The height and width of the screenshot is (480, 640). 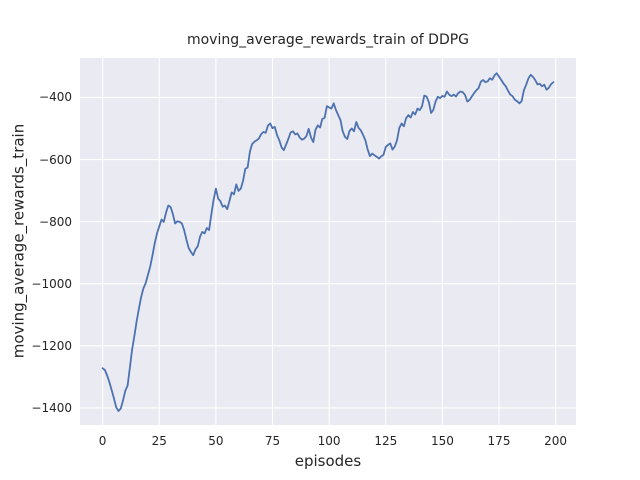 What do you see at coordinates (329, 441) in the screenshot?
I see `x-tick-label: 100` at bounding box center [329, 441].